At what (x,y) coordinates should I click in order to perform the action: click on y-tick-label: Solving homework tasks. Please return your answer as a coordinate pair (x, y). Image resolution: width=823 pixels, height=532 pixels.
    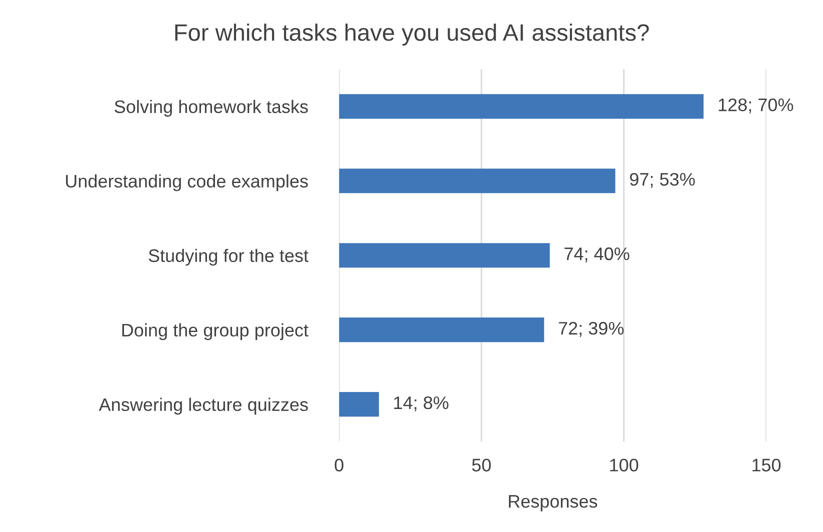
    Looking at the image, I should click on (211, 108).